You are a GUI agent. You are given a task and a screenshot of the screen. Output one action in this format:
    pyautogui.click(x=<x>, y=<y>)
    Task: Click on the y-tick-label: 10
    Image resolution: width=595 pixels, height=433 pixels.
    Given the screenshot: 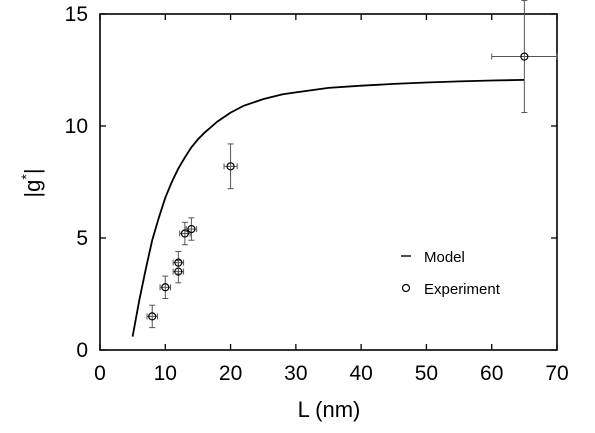 What is the action you would take?
    pyautogui.click(x=76, y=126)
    